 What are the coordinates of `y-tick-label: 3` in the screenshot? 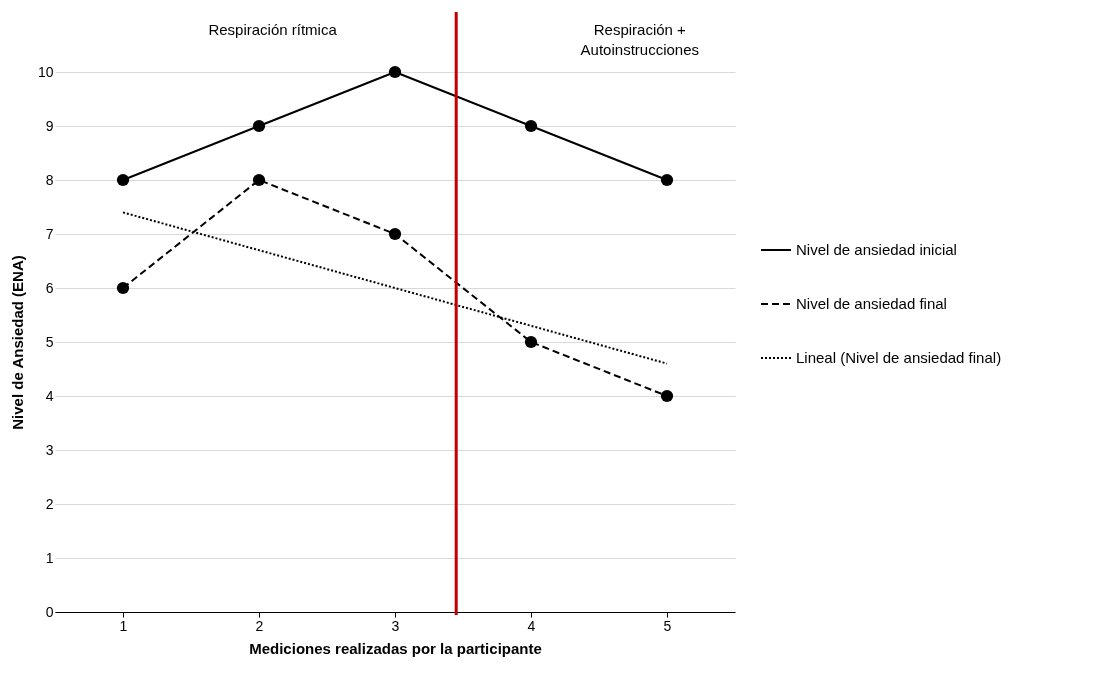 It's located at (49, 449).